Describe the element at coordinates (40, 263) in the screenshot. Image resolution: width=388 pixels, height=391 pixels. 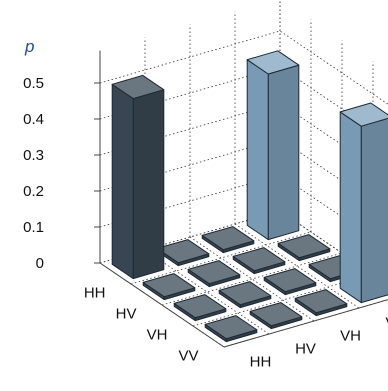
I see `z-tick-label: 0` at that location.